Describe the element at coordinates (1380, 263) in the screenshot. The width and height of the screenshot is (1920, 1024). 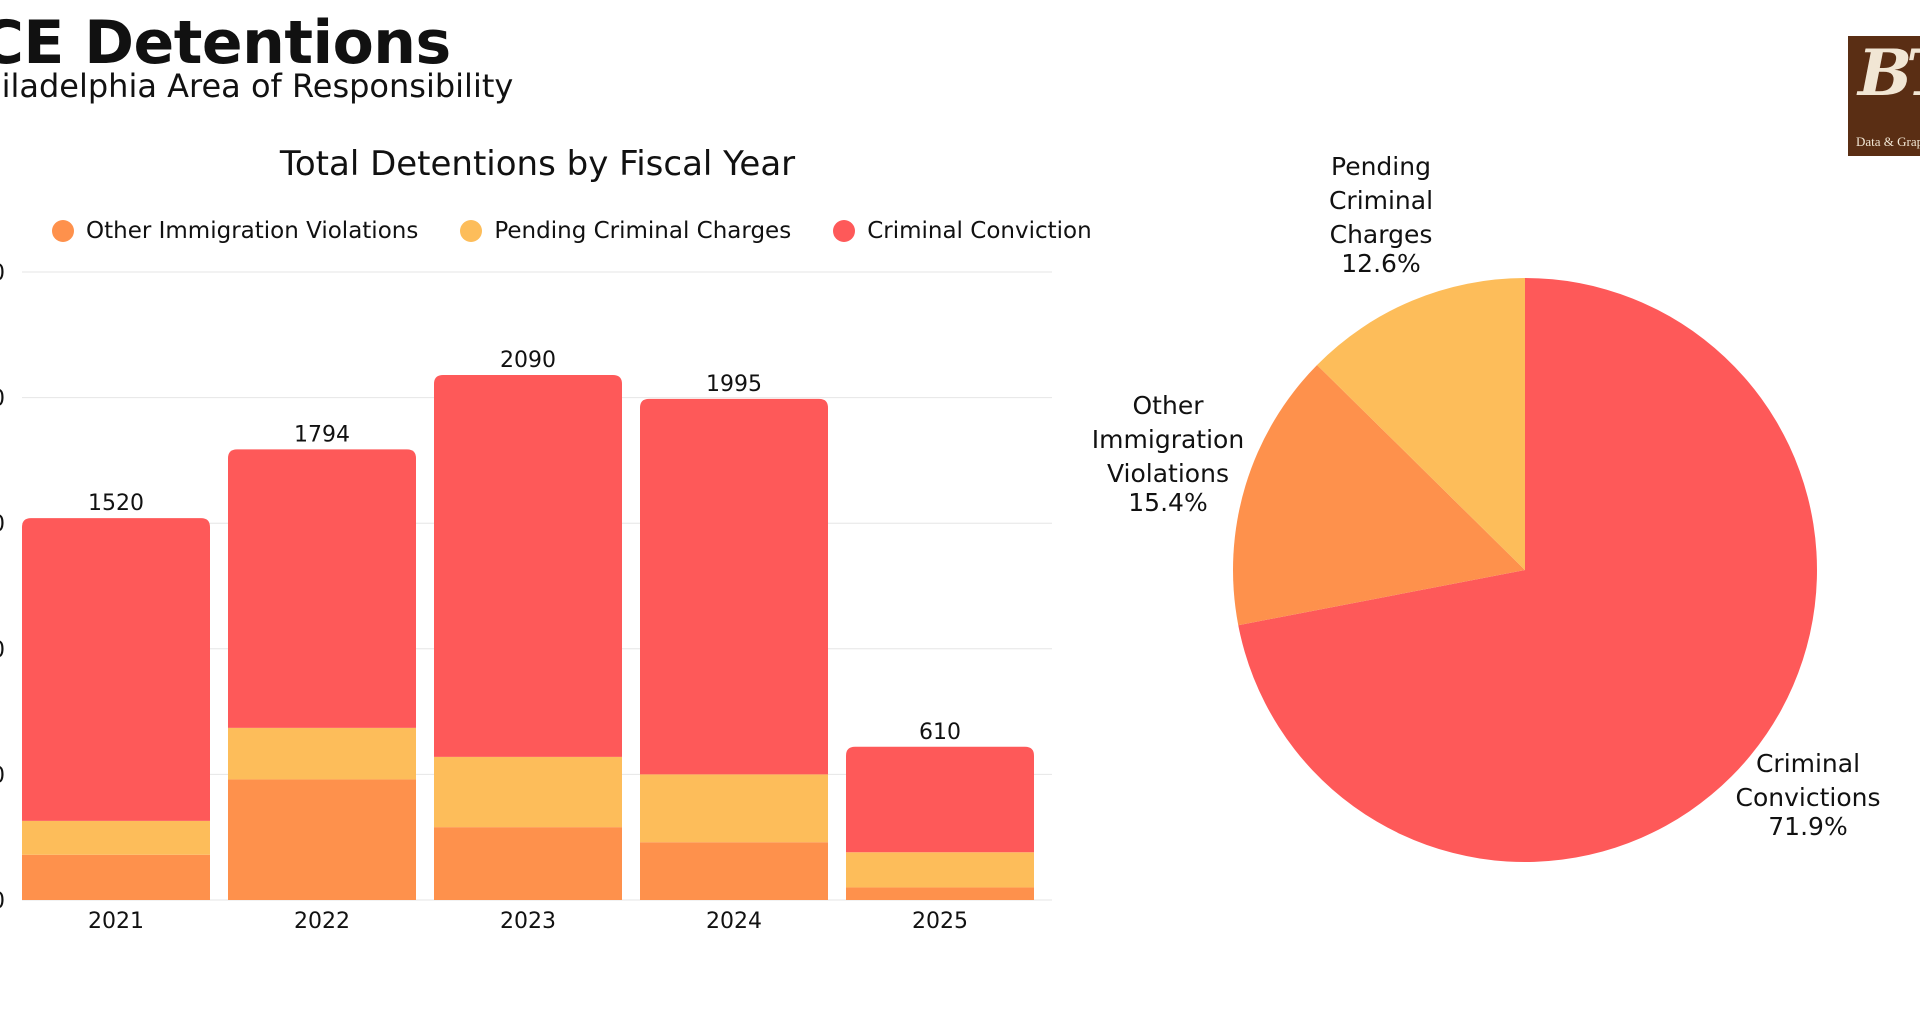
I see `pie-slice-percent: 12.6%` at that location.